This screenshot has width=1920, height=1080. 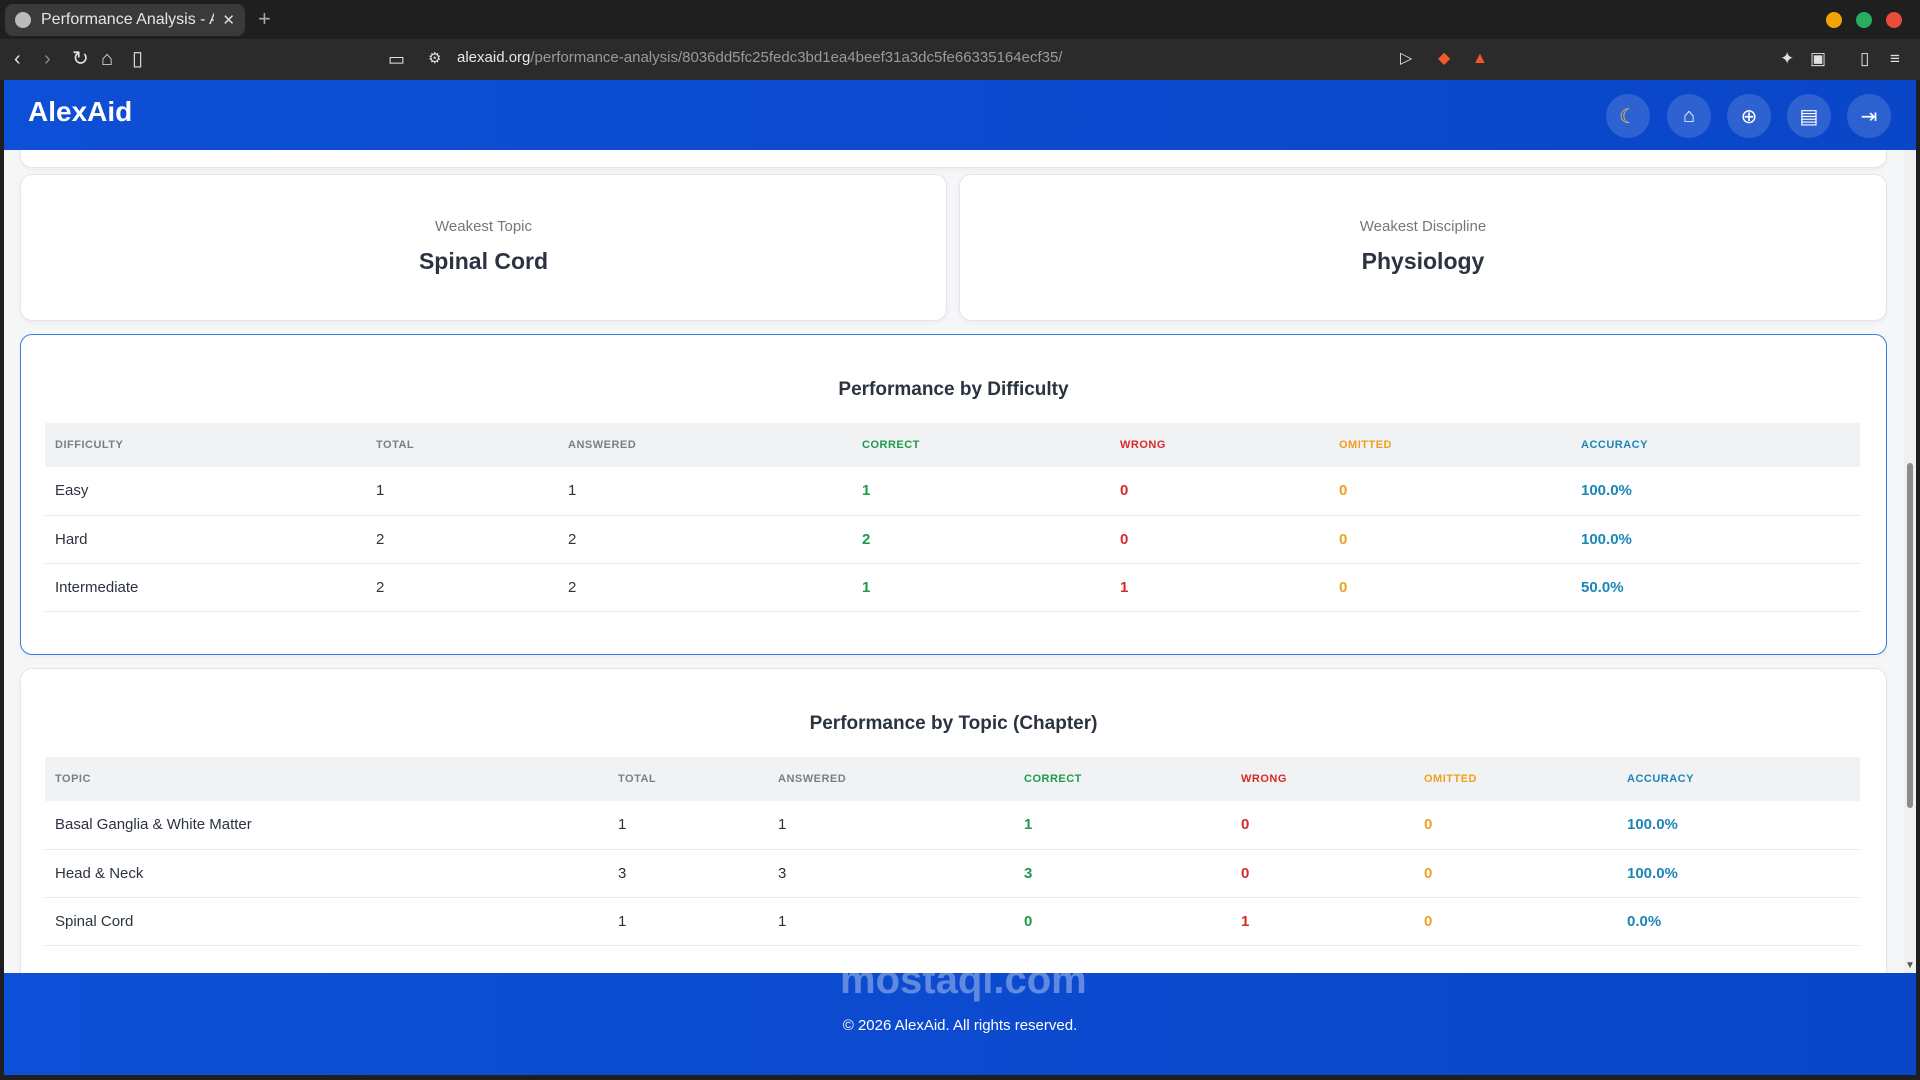 I want to click on plus-circle-icon: ⊕, so click(x=1749, y=116).